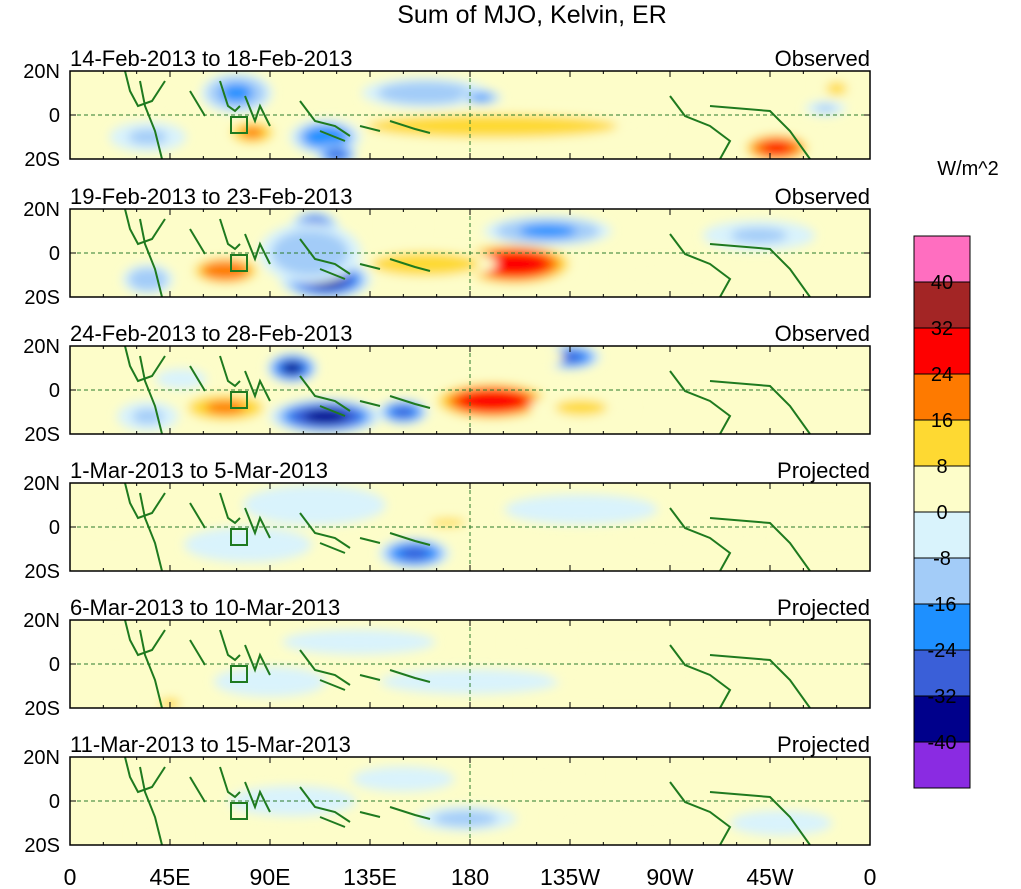 Image resolution: width=1021 pixels, height=889 pixels. What do you see at coordinates (942, 329) in the screenshot?
I see `colorbar-label: 32` at bounding box center [942, 329].